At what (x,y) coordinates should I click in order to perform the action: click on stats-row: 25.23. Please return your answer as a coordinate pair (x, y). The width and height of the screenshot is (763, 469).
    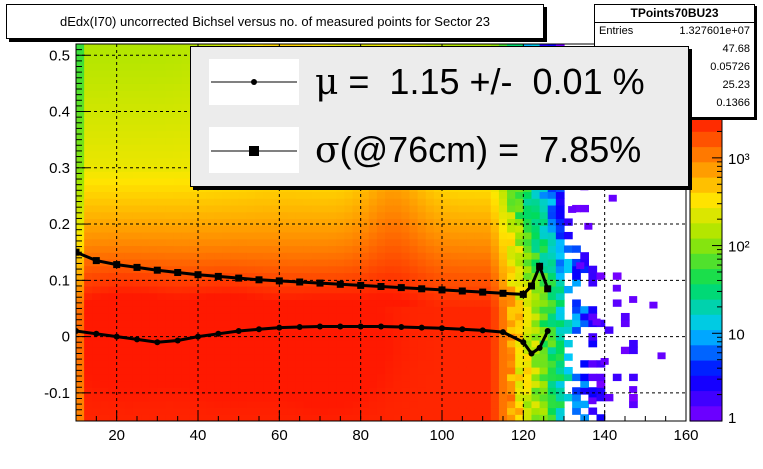
    Looking at the image, I should click on (674, 87).